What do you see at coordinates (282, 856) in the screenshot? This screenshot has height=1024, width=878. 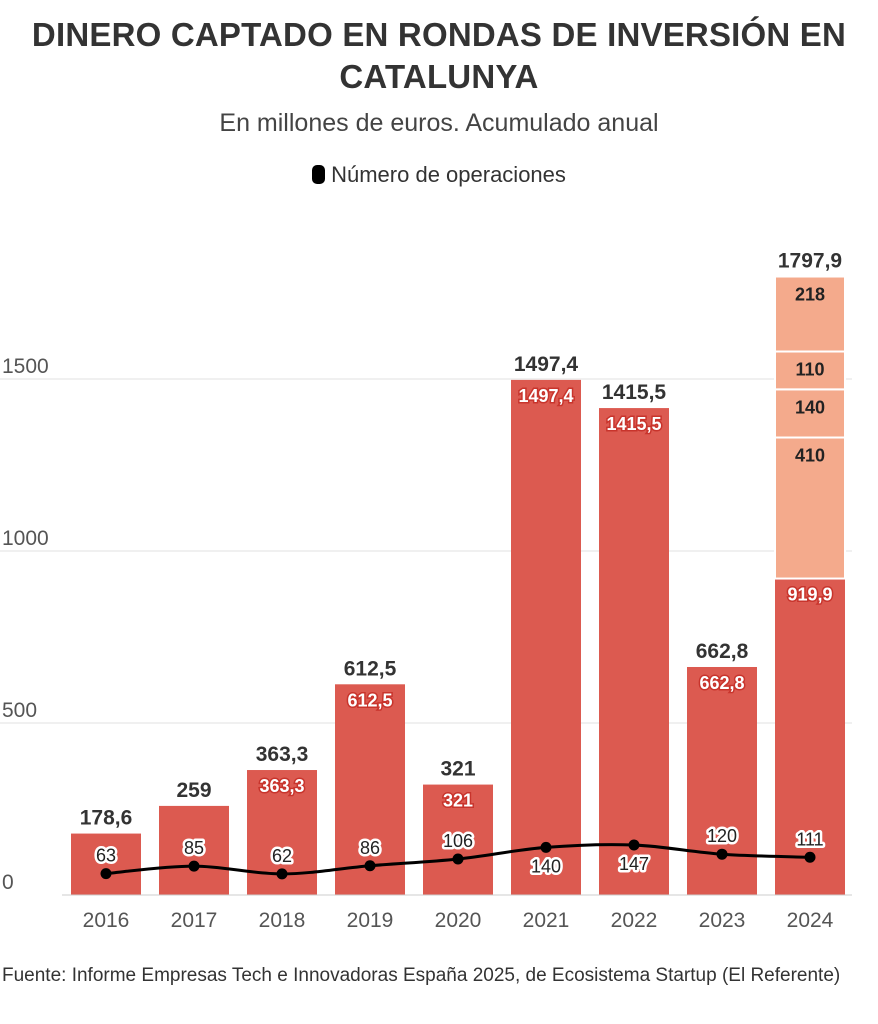 I see `operations-label: 62` at bounding box center [282, 856].